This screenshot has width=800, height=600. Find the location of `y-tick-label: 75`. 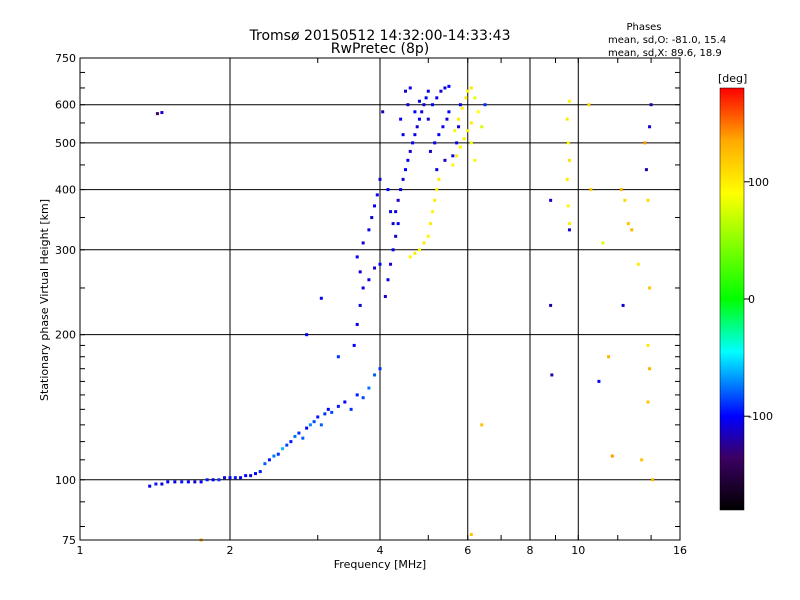

y-tick-label: 75 is located at coordinates (69, 540).